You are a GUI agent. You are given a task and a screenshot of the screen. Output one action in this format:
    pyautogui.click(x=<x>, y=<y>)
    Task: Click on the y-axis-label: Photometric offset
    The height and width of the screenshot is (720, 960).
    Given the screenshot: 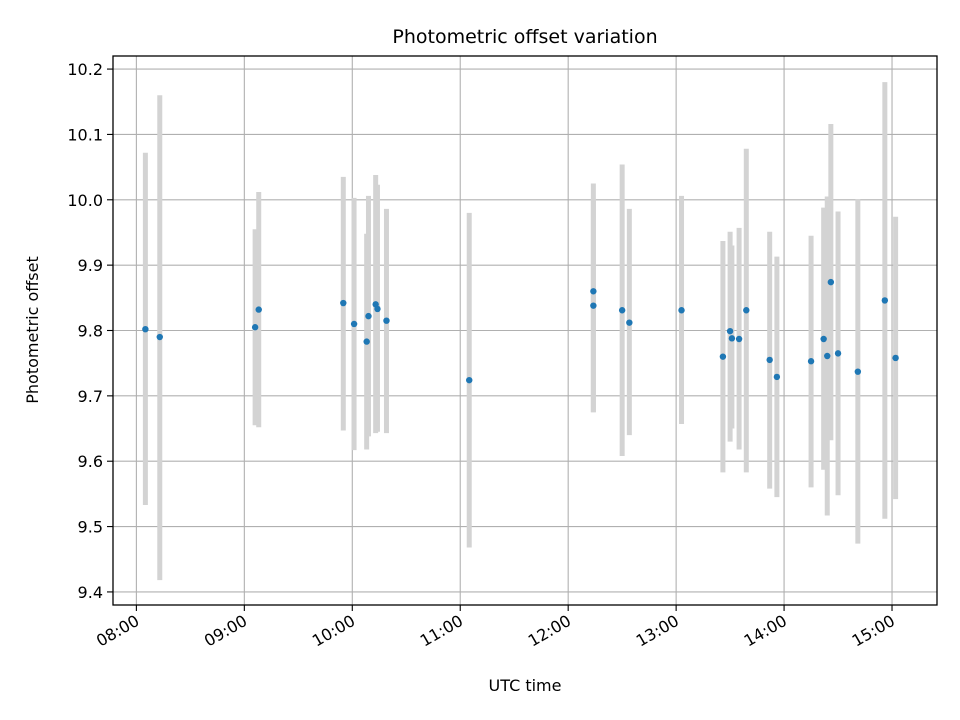 What is the action you would take?
    pyautogui.click(x=32, y=330)
    